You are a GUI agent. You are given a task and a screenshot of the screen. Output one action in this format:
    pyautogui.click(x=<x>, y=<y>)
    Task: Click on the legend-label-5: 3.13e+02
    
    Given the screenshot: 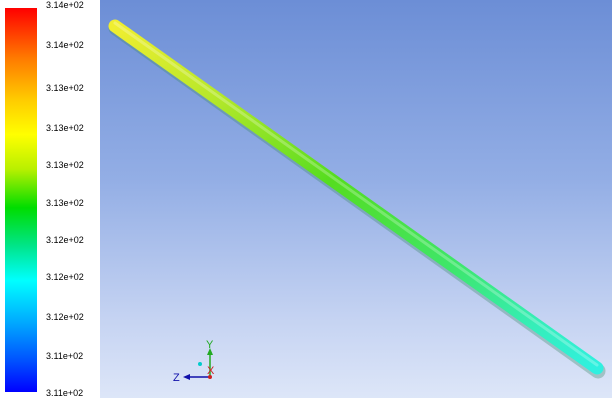 What is the action you would take?
    pyautogui.click(x=65, y=203)
    